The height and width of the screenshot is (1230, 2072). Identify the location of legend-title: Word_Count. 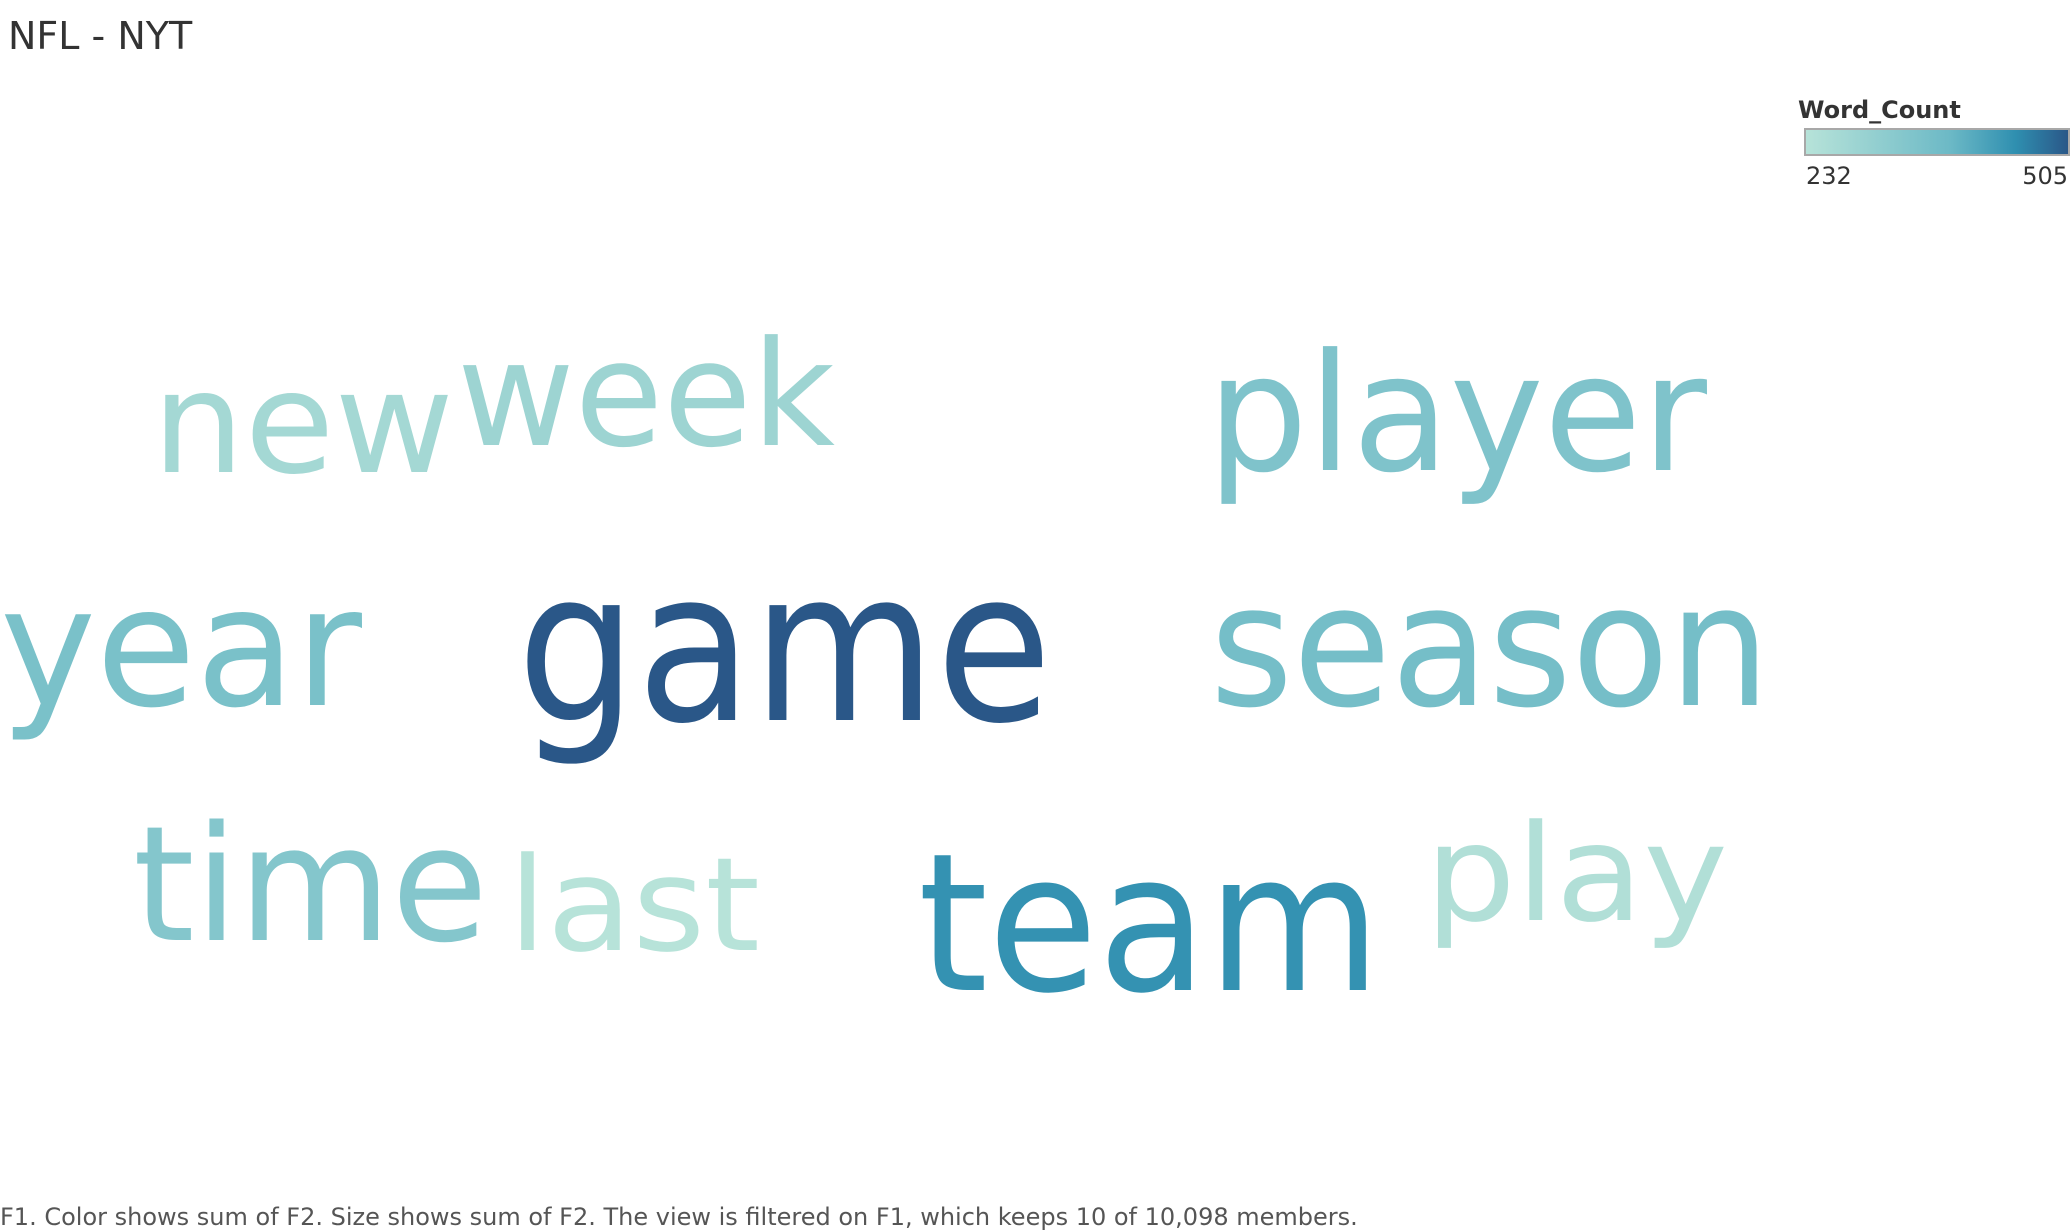
(1879, 110).